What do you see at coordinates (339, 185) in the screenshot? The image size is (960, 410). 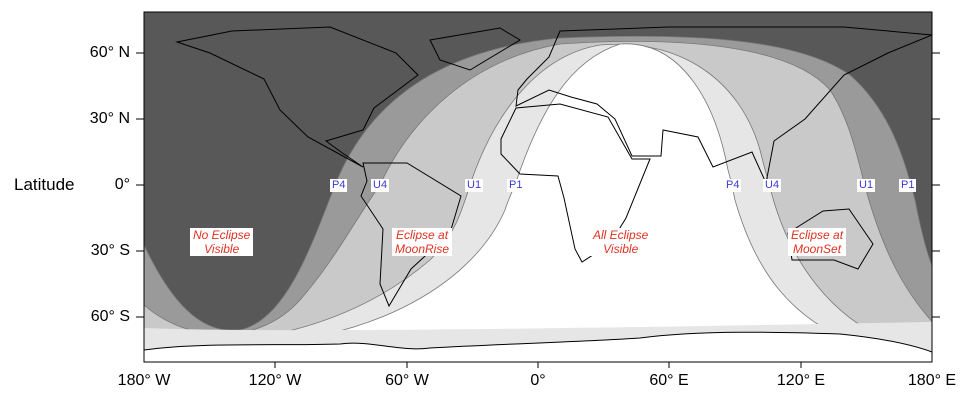 I see `curve-label-p4-west: P4` at bounding box center [339, 185].